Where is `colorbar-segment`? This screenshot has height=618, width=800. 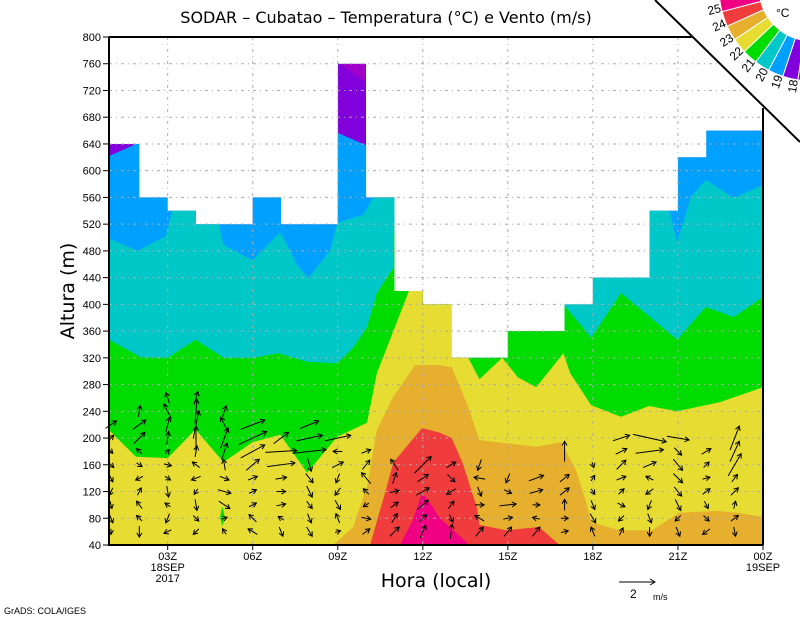
colorbar-segment is located at coordinates (798, 71).